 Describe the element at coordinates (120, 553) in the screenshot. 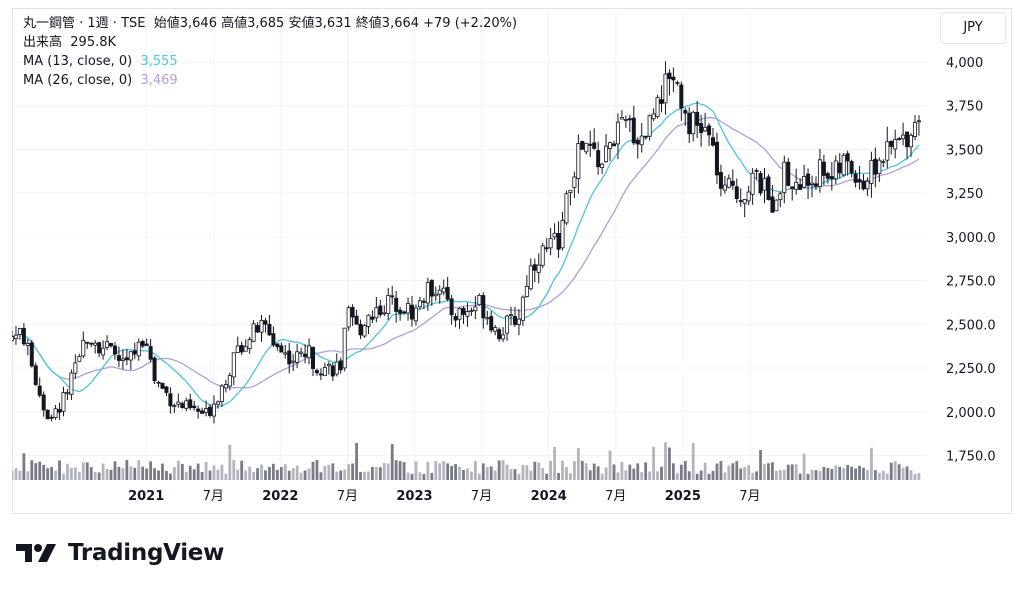

I see `tradingview-logo: TradingView` at that location.